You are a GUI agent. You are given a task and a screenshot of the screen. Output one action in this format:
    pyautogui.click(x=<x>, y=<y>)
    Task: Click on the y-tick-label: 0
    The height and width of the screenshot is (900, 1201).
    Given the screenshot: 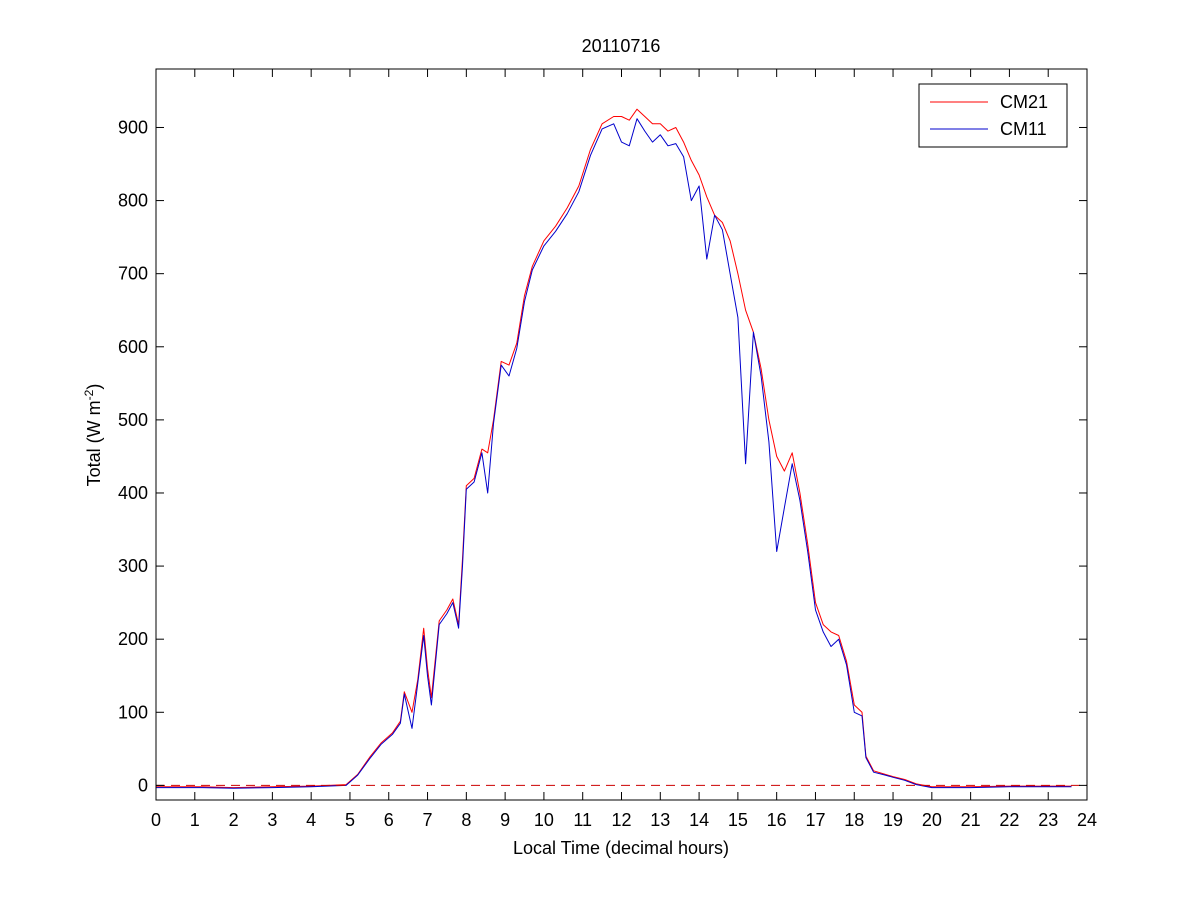 What is the action you would take?
    pyautogui.click(x=143, y=785)
    